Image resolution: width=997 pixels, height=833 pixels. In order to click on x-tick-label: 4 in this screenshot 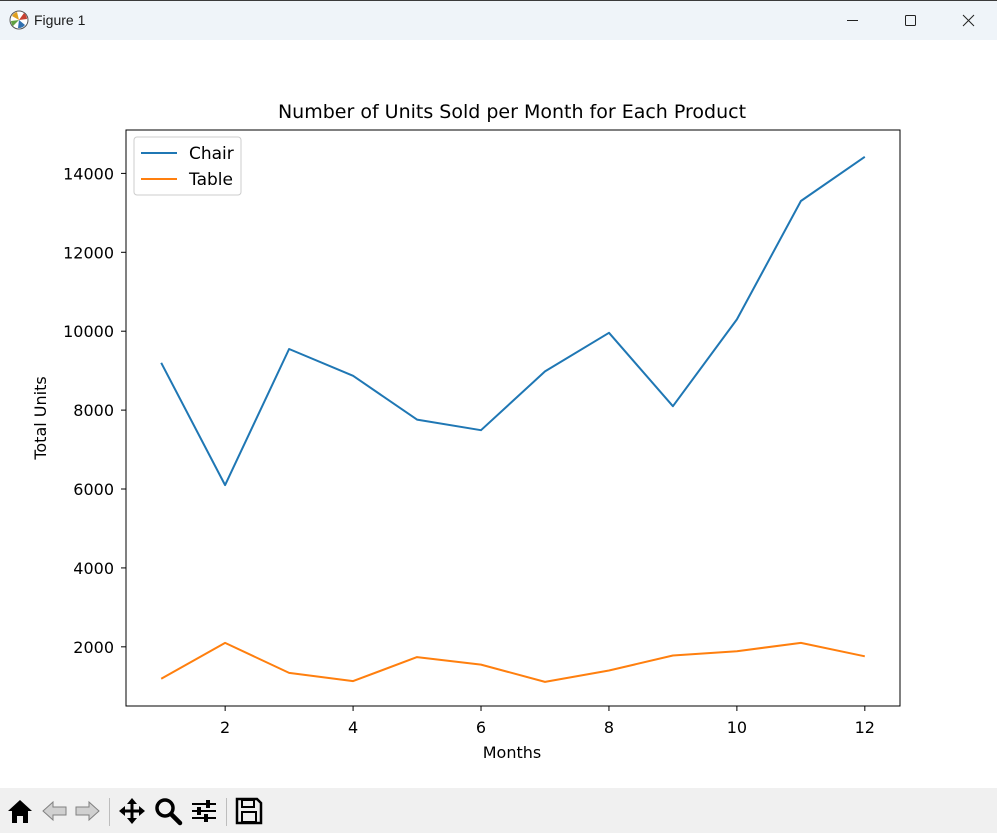, I will do `click(353, 727)`.